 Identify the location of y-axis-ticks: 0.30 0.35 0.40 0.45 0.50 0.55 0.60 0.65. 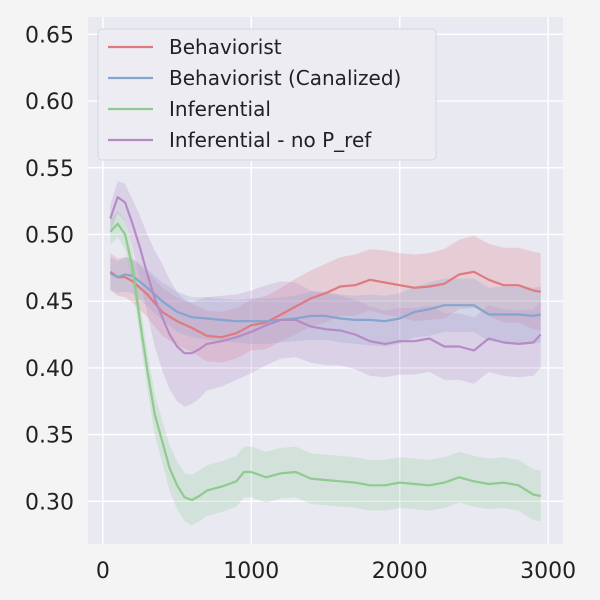
(49, 269).